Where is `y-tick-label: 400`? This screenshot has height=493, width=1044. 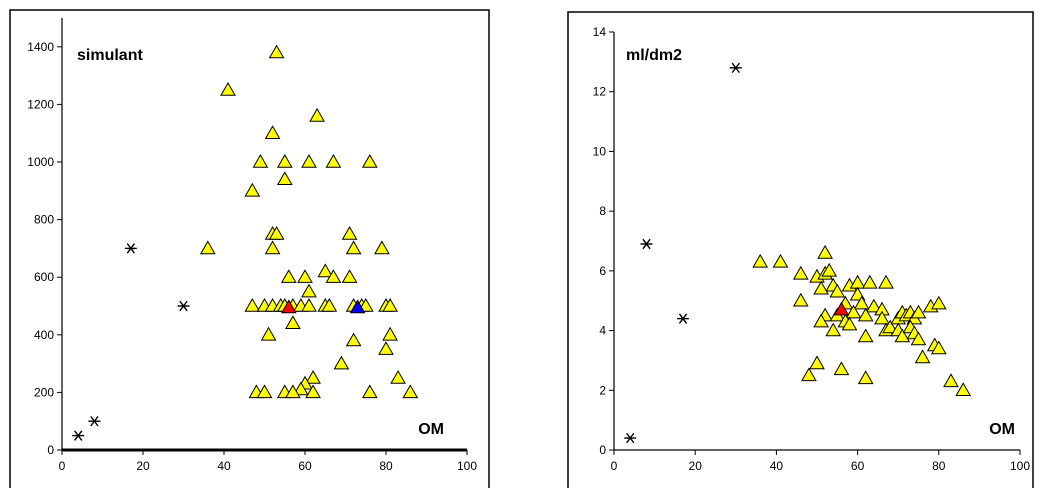
y-tick-label: 400 is located at coordinates (44, 335).